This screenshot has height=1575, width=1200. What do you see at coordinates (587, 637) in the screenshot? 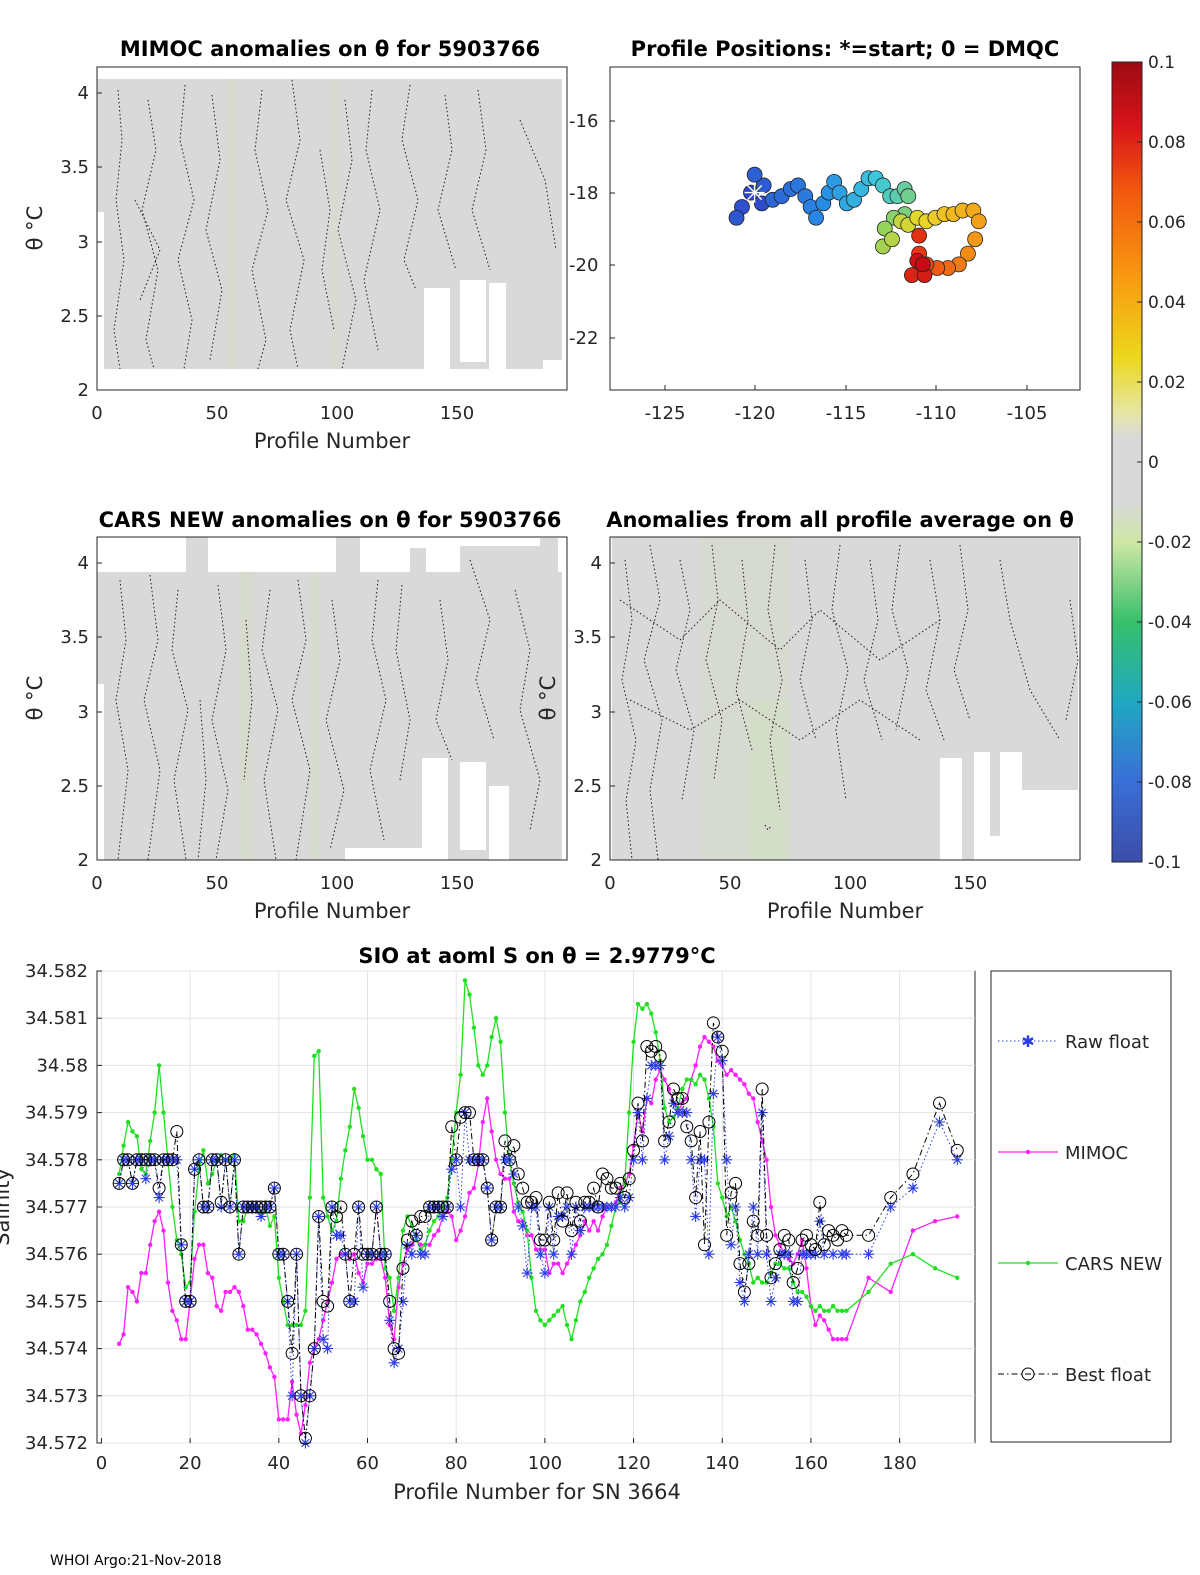
I see `allavg-ytick-3.5: 3.5` at bounding box center [587, 637].